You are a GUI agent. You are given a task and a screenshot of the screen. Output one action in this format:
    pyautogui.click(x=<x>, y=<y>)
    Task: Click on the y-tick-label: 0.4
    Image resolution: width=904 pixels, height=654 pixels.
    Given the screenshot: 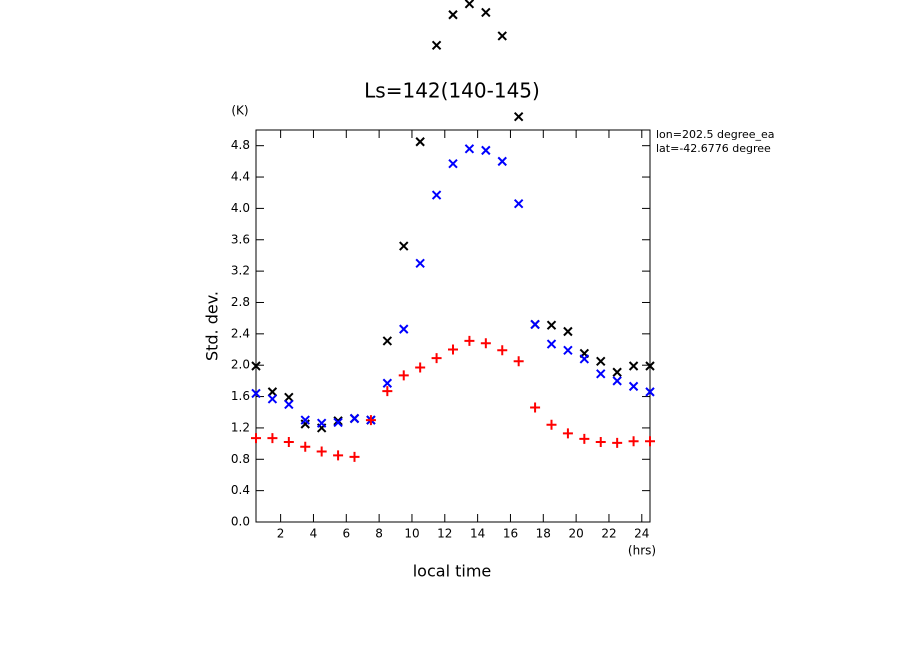 What is the action you would take?
    pyautogui.click(x=240, y=490)
    